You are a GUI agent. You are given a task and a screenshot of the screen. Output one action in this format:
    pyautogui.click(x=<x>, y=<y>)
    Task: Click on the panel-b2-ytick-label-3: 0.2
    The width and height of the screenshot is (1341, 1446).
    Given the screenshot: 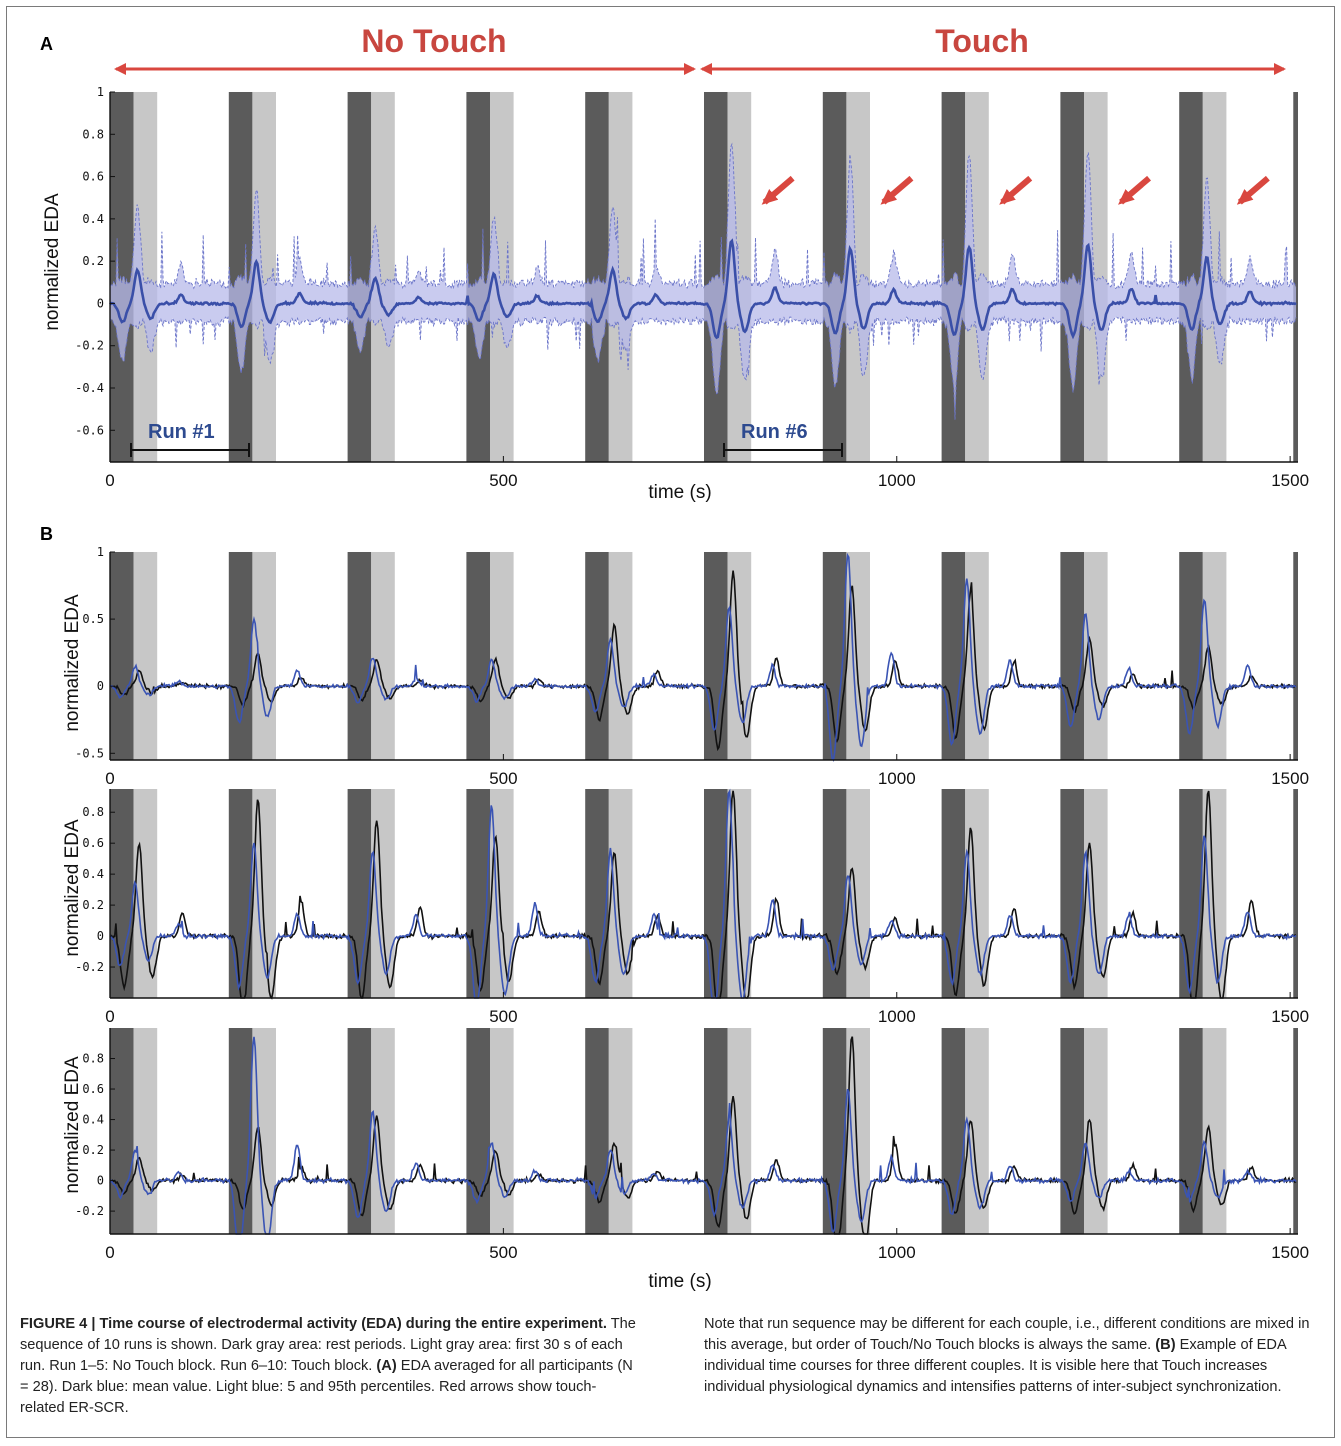 What is the action you would take?
    pyautogui.click(x=93, y=905)
    